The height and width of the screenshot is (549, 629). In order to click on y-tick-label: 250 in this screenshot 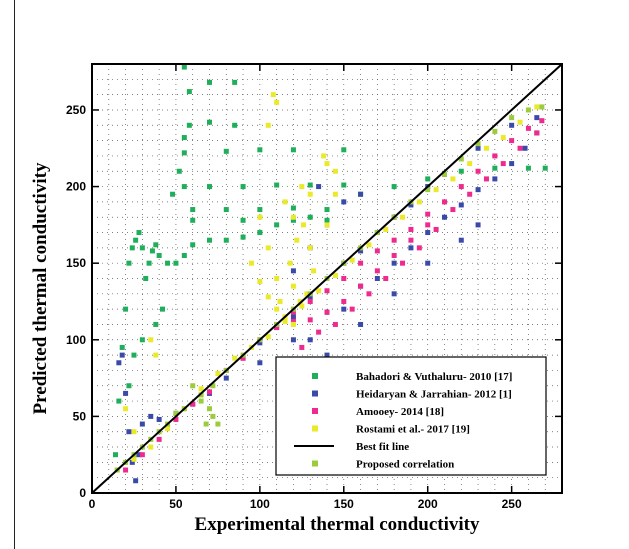, I will do `click(76, 110)`.